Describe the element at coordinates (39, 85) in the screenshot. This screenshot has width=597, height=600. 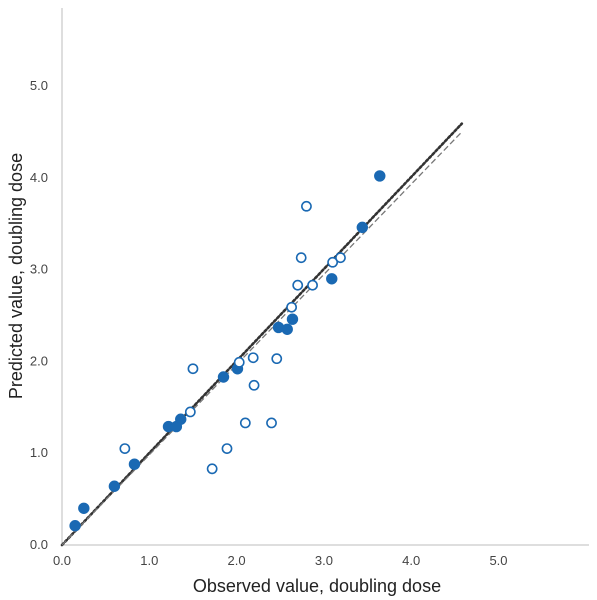
I see `y-tick-label: 5.0` at that location.